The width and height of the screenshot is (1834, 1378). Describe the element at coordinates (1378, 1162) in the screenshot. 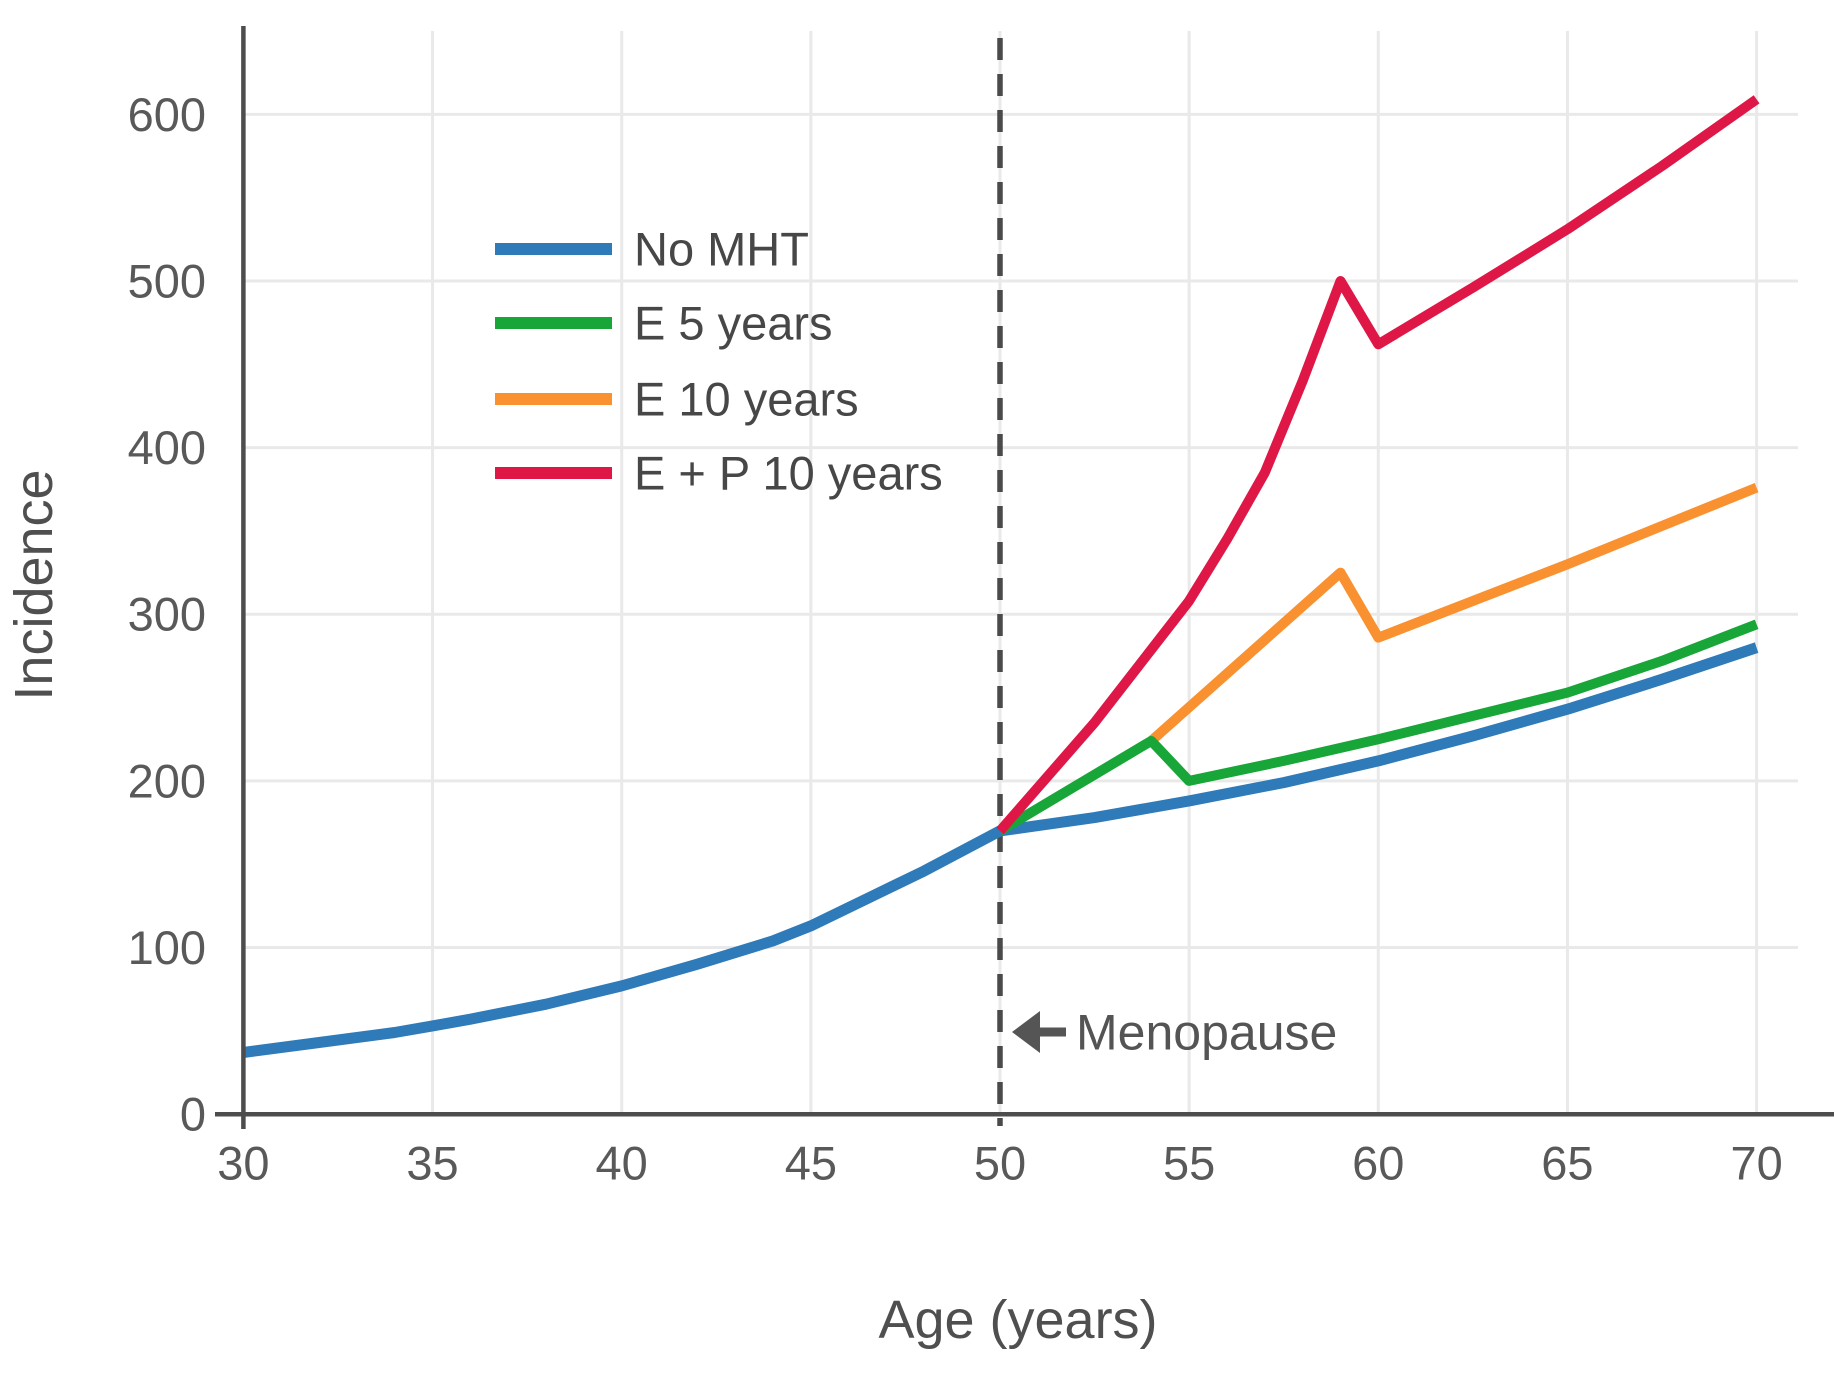

I see `x-tick-label-60: 60` at that location.